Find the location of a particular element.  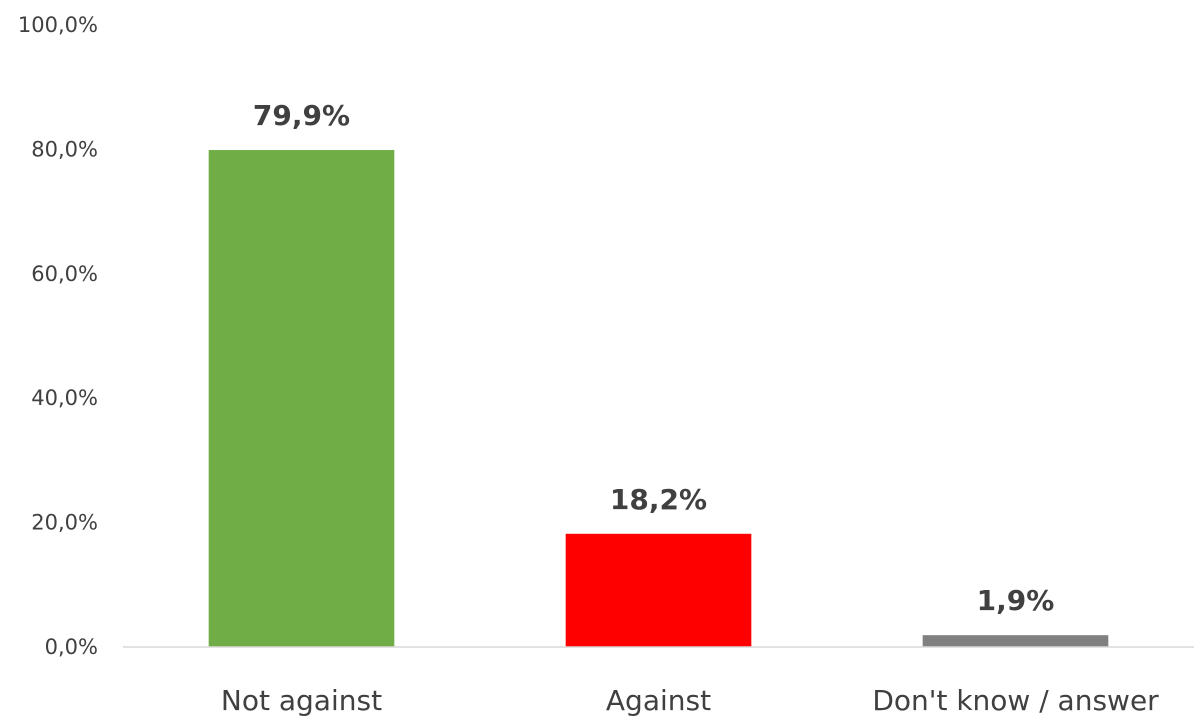

y-tick-label: 100,0% is located at coordinates (58, 25).